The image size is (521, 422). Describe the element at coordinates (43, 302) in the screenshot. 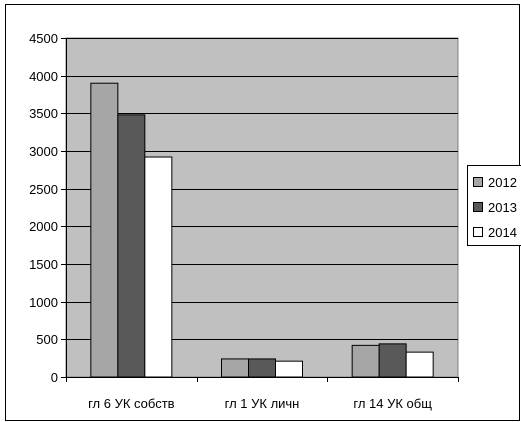

I see `y-tick-label: 1000` at that location.